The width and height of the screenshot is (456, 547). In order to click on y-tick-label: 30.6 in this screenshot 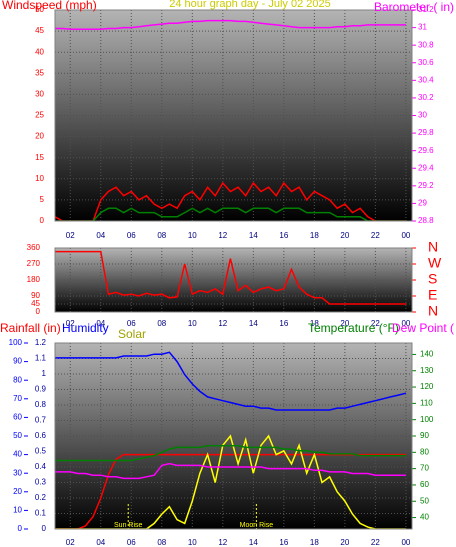, I will do `click(426, 62)`.